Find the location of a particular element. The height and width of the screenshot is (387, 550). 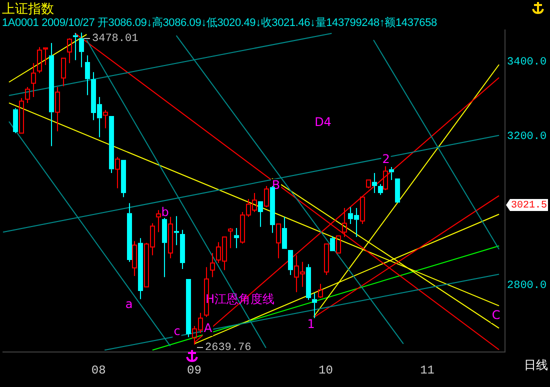

annotation: A is located at coordinates (208, 328).